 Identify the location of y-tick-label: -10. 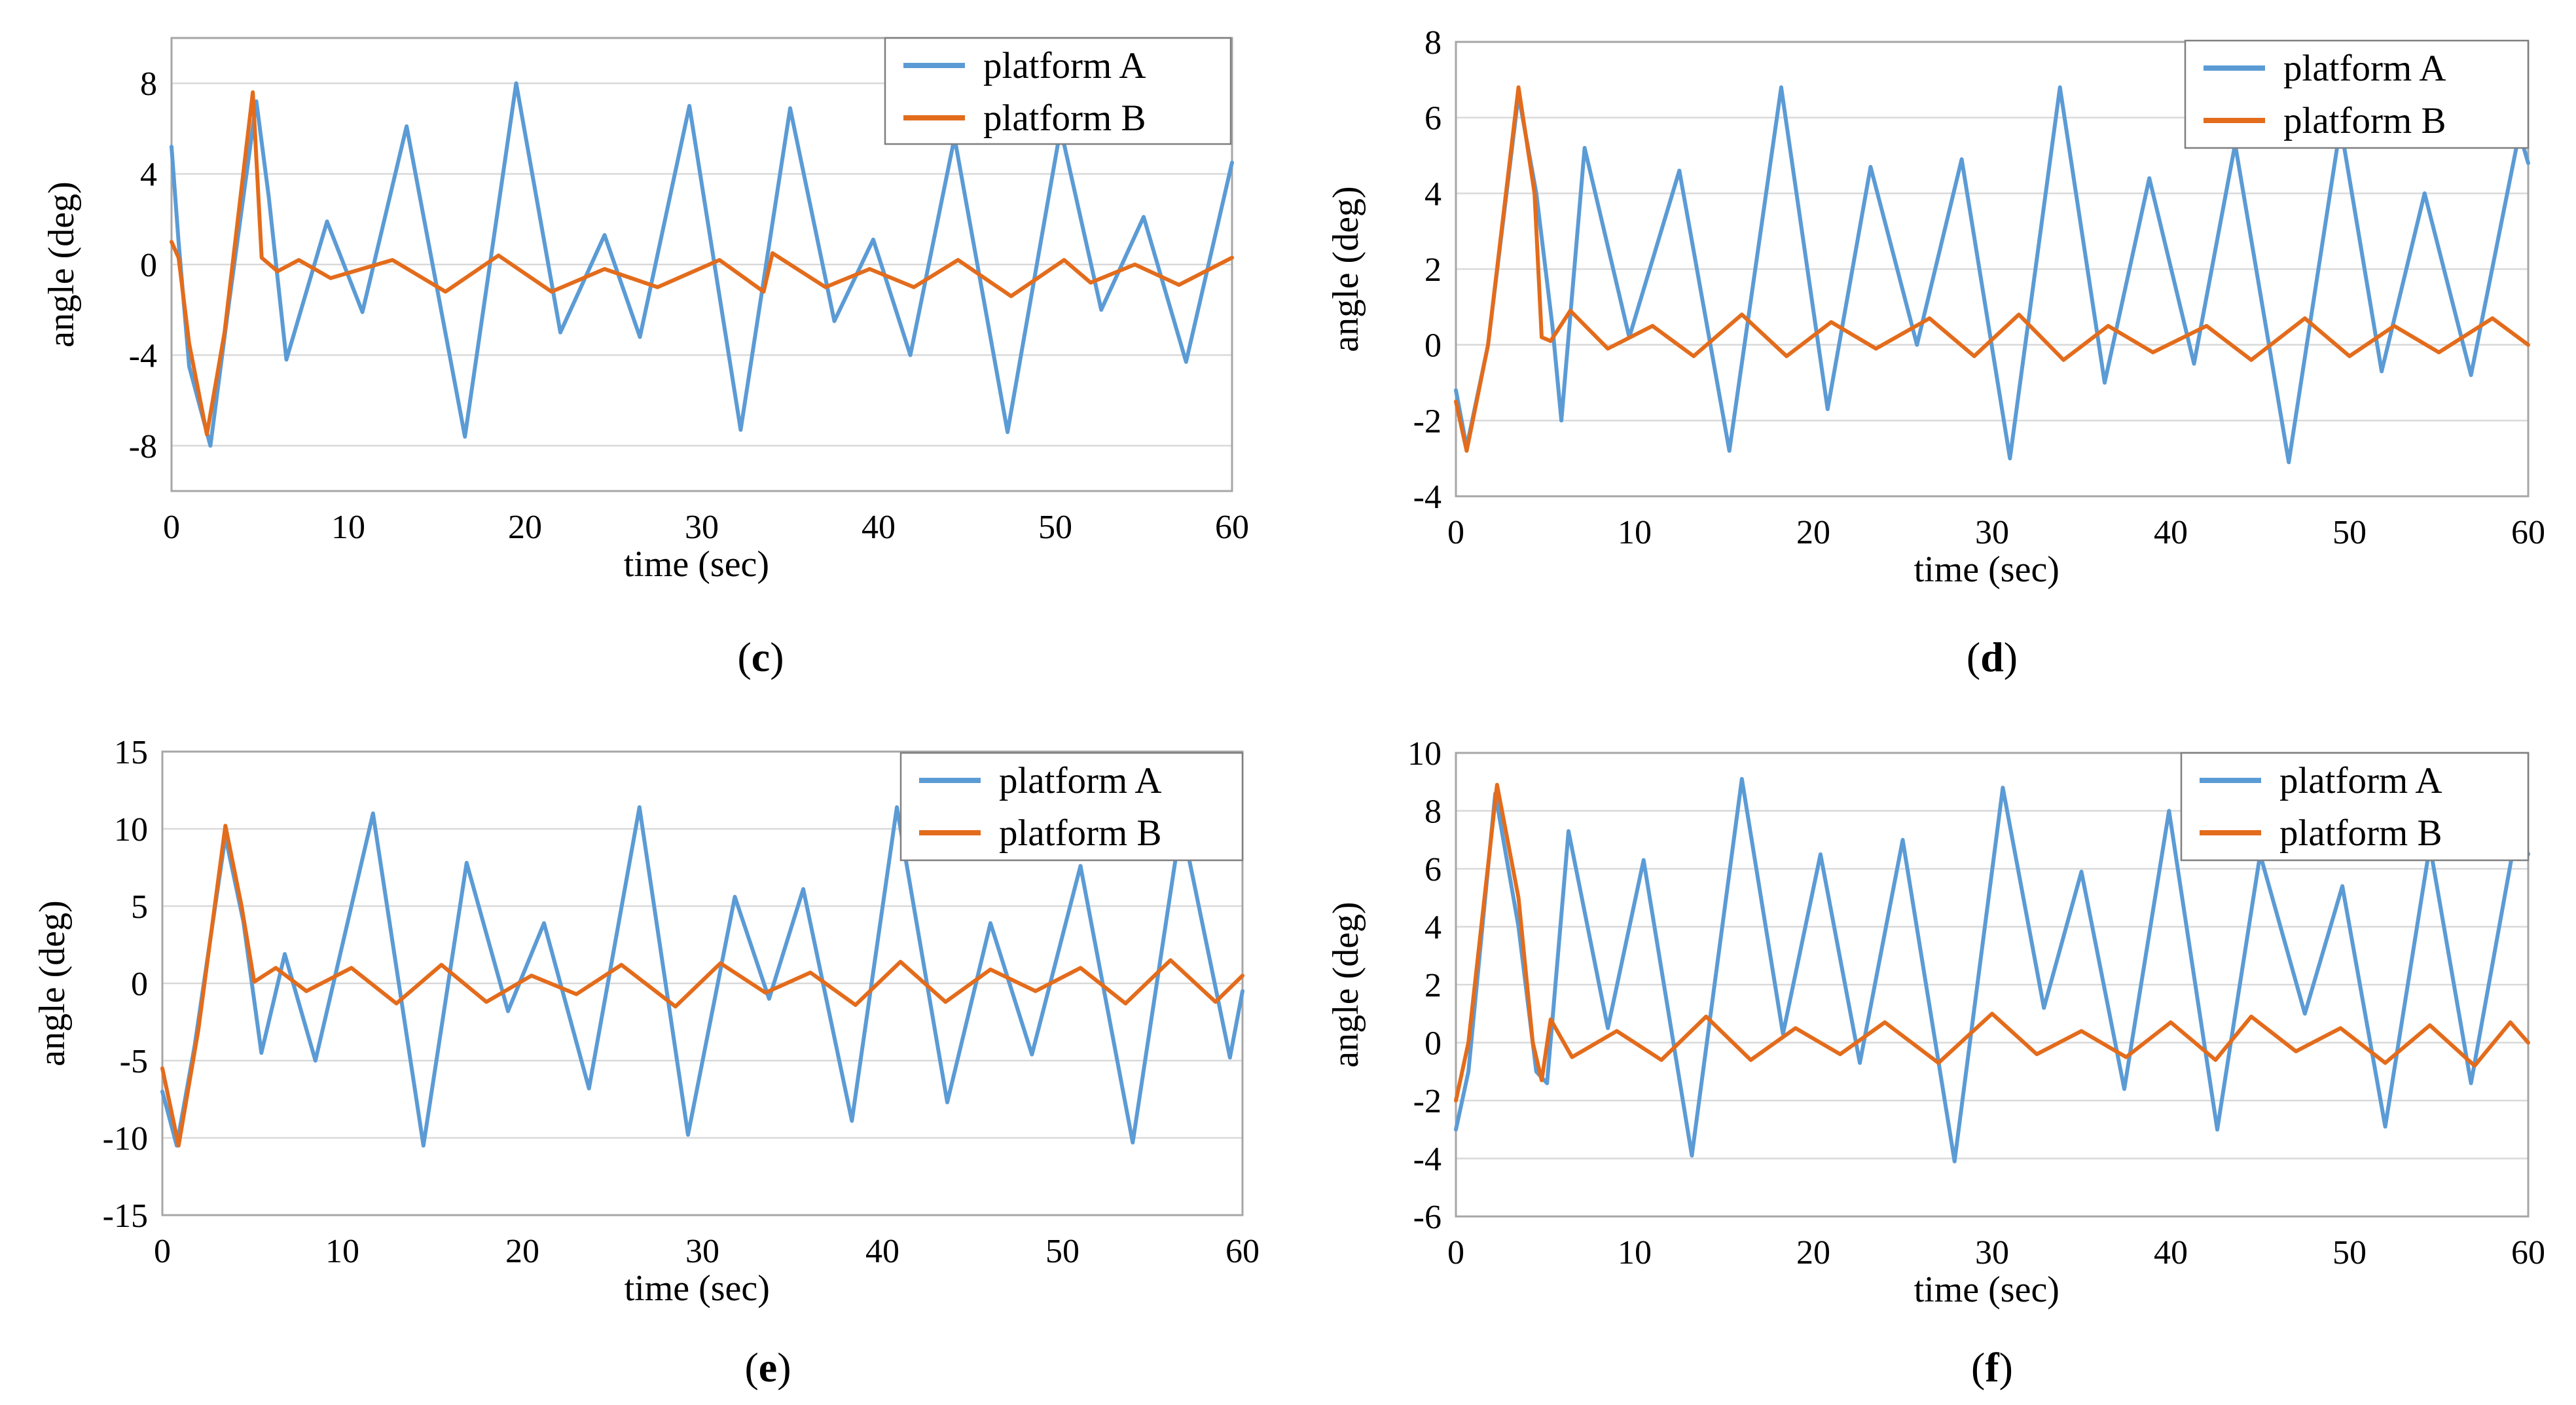
(125, 1139).